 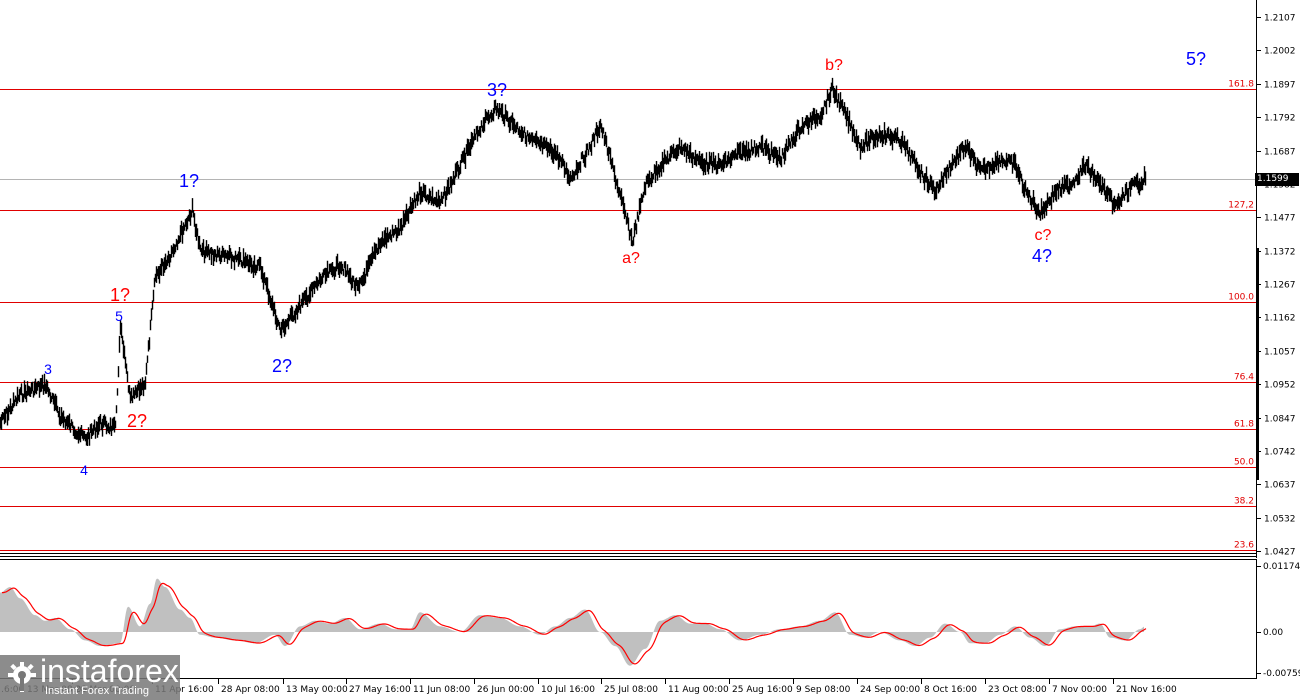 What do you see at coordinates (1280, 353) in the screenshot?
I see `price-tick-label: 1.1057` at bounding box center [1280, 353].